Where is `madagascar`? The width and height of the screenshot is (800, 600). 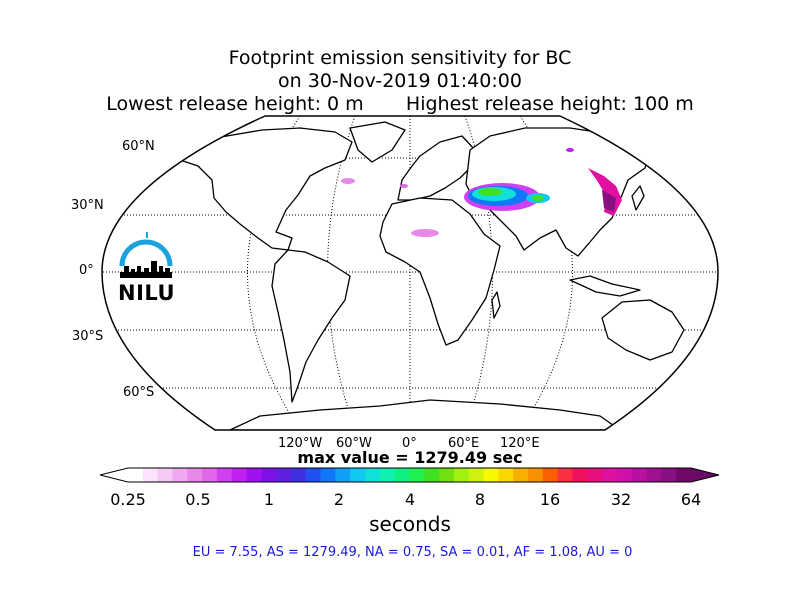
madagascar is located at coordinates (496, 305).